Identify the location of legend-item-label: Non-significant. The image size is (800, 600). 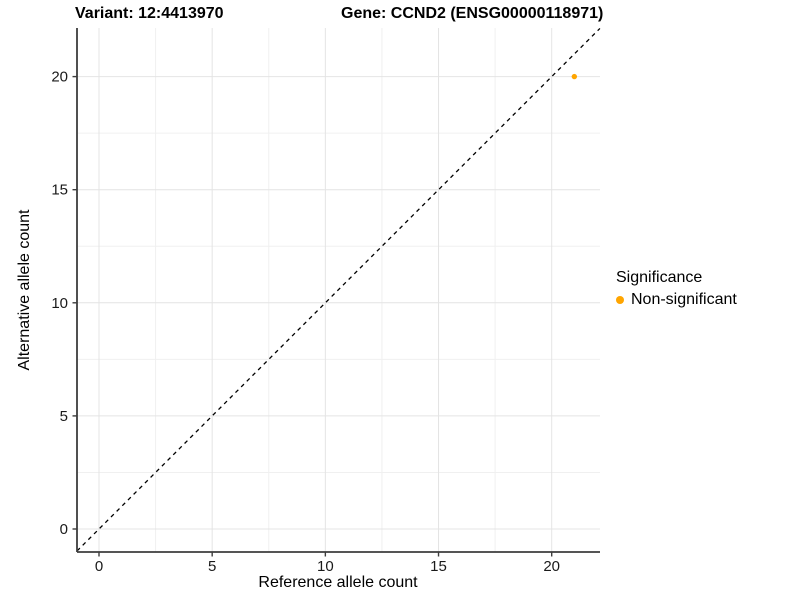
(684, 299).